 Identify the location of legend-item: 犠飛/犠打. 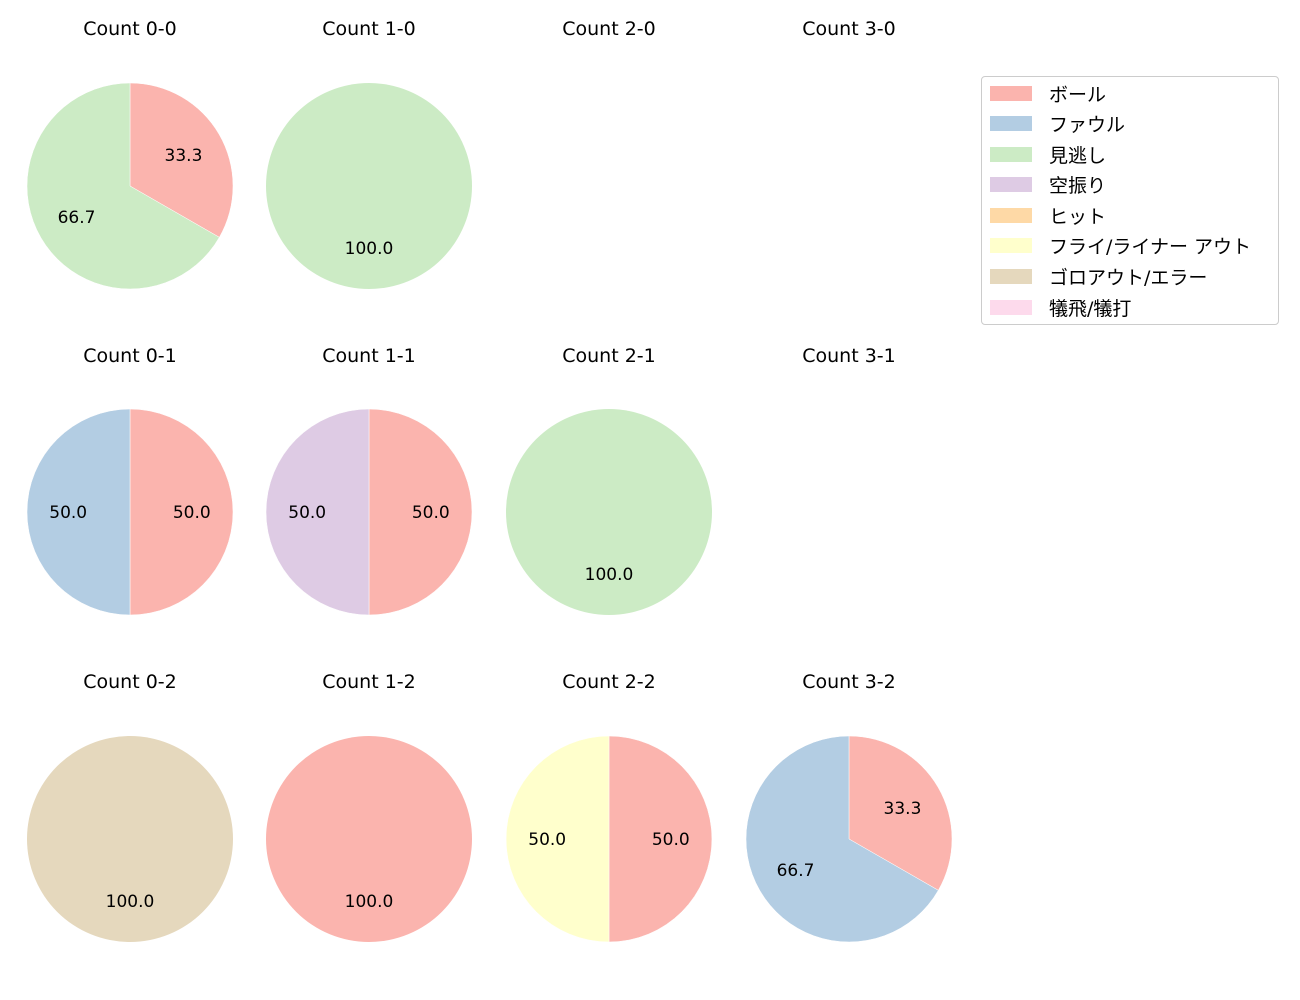
(1061, 307).